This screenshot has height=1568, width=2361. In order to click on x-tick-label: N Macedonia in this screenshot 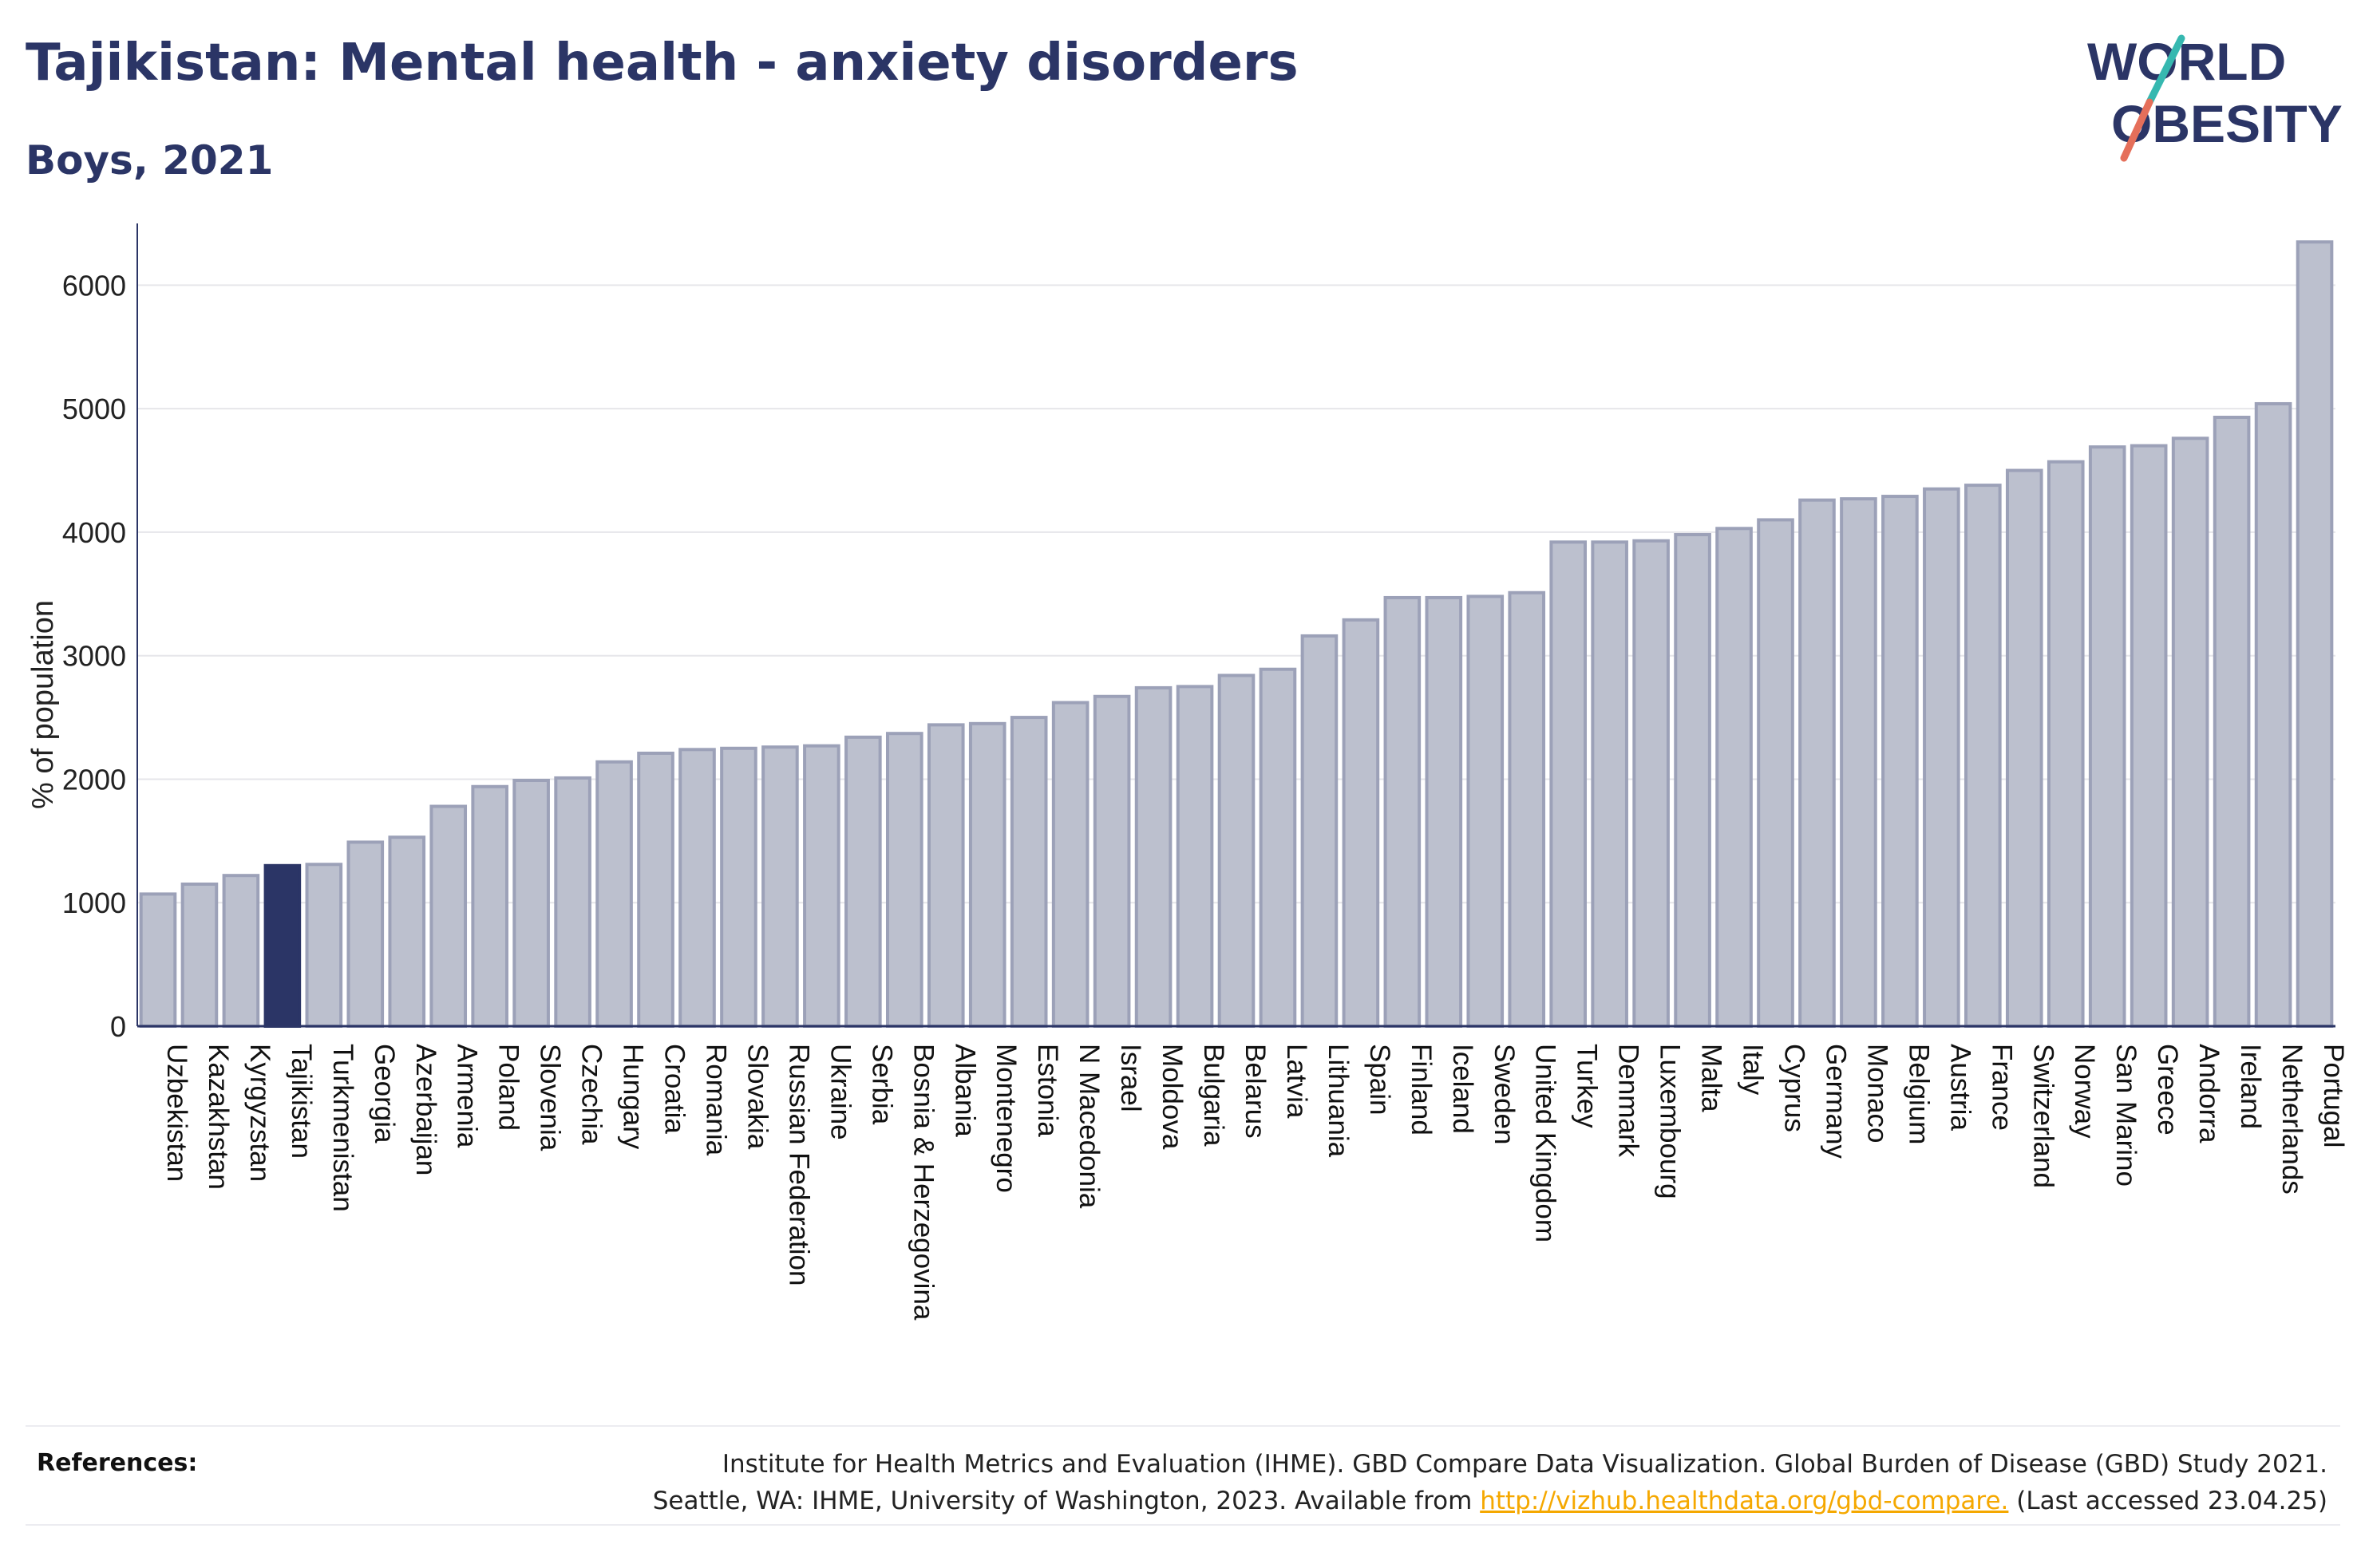, I will do `click(1089, 1126)`.